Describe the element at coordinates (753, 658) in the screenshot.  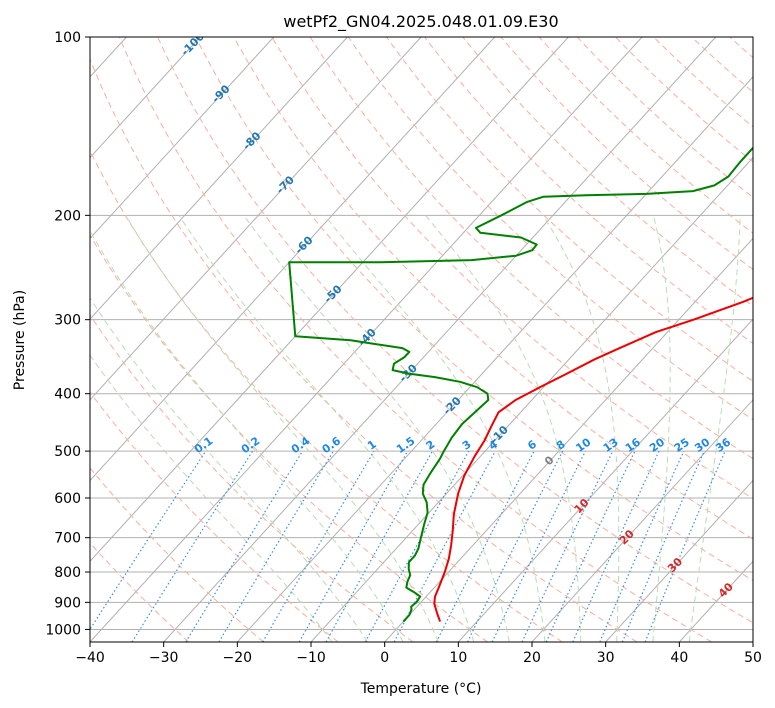
I see `x-tick-label: 50` at that location.